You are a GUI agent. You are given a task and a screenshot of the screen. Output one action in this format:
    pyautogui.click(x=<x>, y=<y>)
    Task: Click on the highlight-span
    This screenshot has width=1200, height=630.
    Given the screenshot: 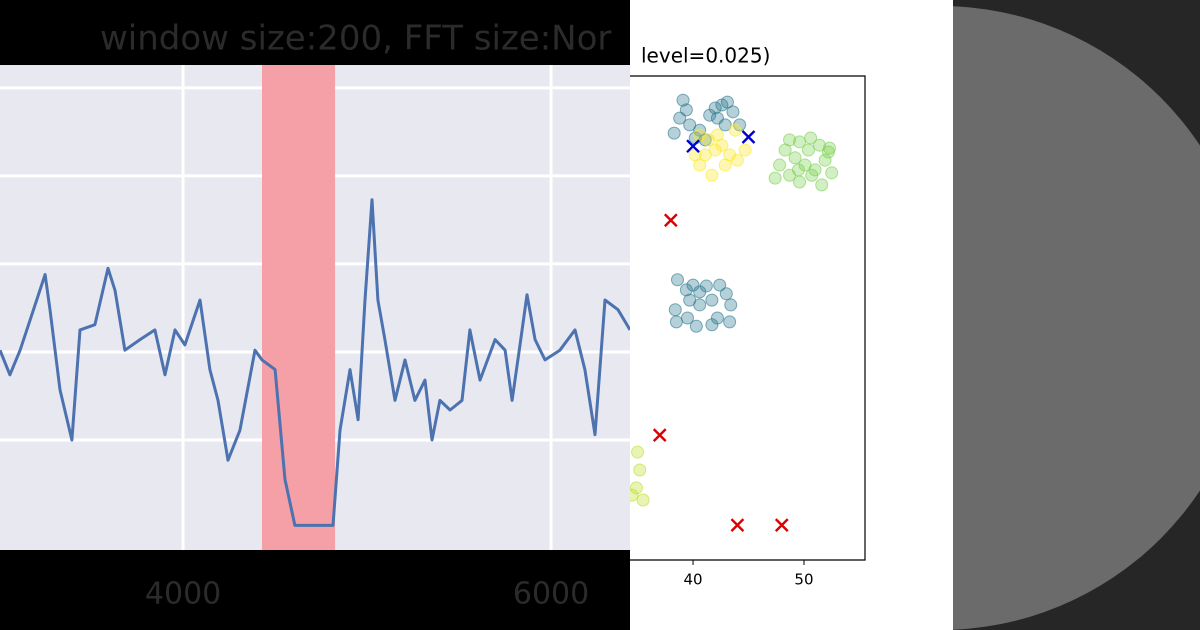 What is the action you would take?
    pyautogui.click(x=299, y=307)
    